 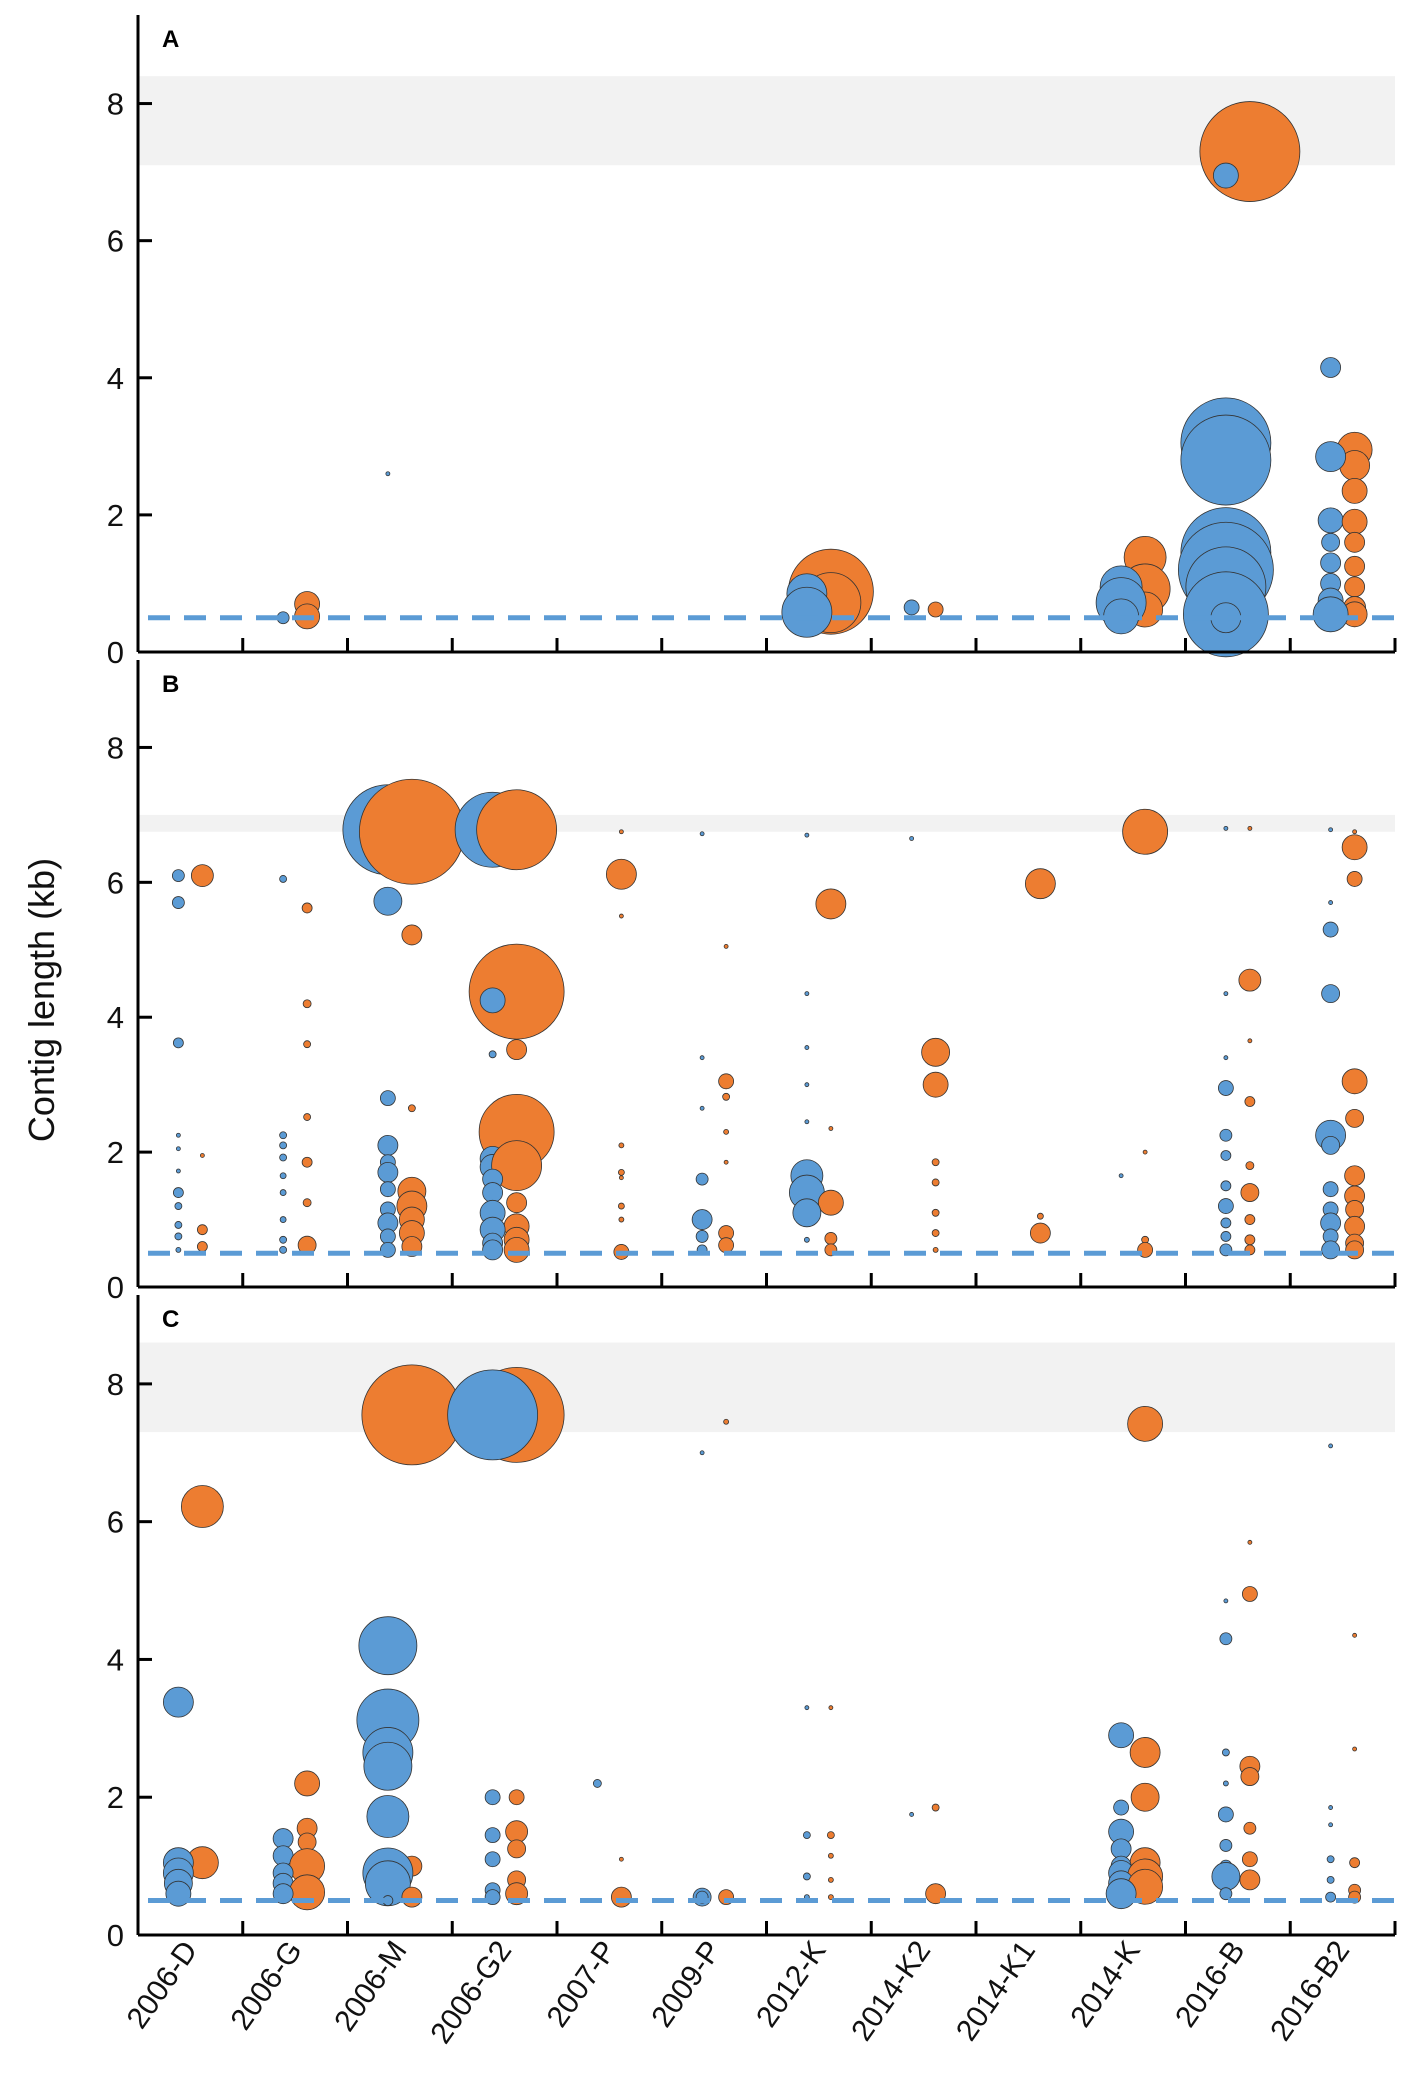 What do you see at coordinates (996, 1991) in the screenshot?
I see `x-category-label: 2014-K1` at bounding box center [996, 1991].